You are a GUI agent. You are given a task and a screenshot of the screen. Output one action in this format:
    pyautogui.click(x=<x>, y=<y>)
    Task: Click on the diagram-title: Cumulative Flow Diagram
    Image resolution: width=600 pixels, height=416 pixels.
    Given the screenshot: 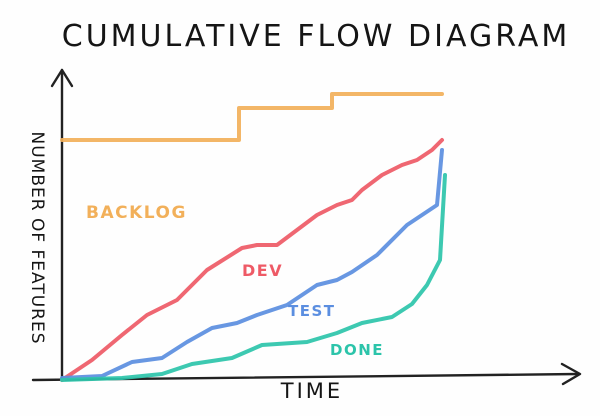 What is the action you would take?
    pyautogui.click(x=316, y=36)
    